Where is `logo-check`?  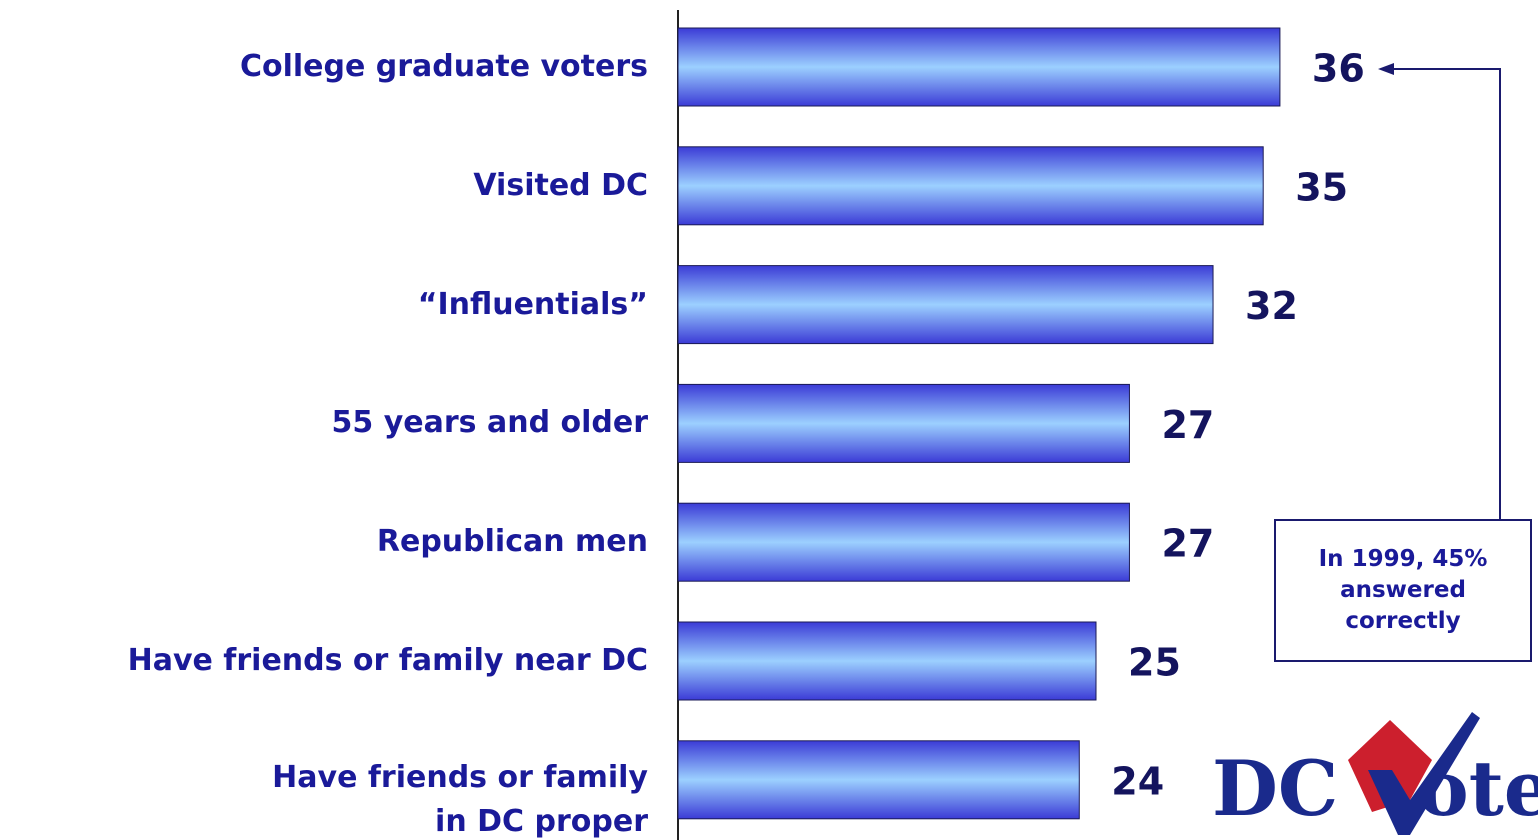
logo-check is located at coordinates (1424, 773).